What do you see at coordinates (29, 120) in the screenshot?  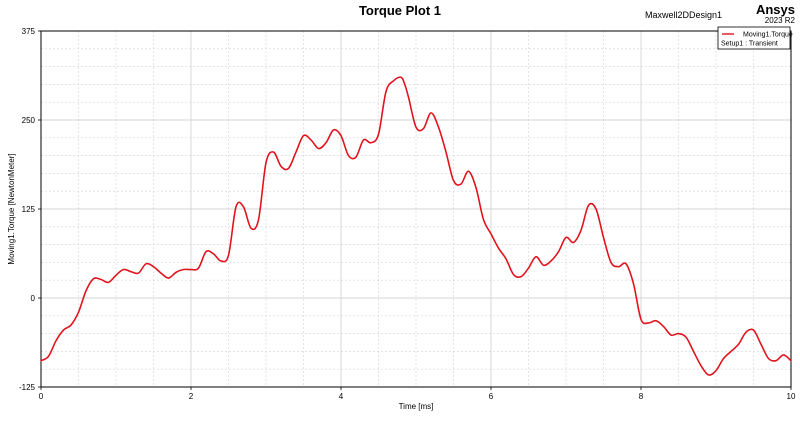 I see `y-tick-label: 250` at bounding box center [29, 120].